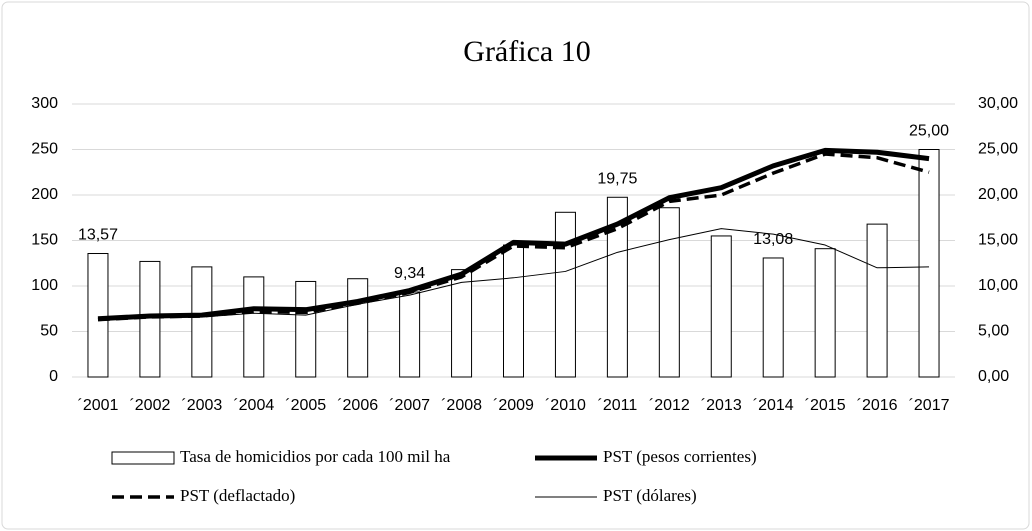 This screenshot has width=1032, height=531. I want to click on x-tick-label: ´2006, so click(357, 405).